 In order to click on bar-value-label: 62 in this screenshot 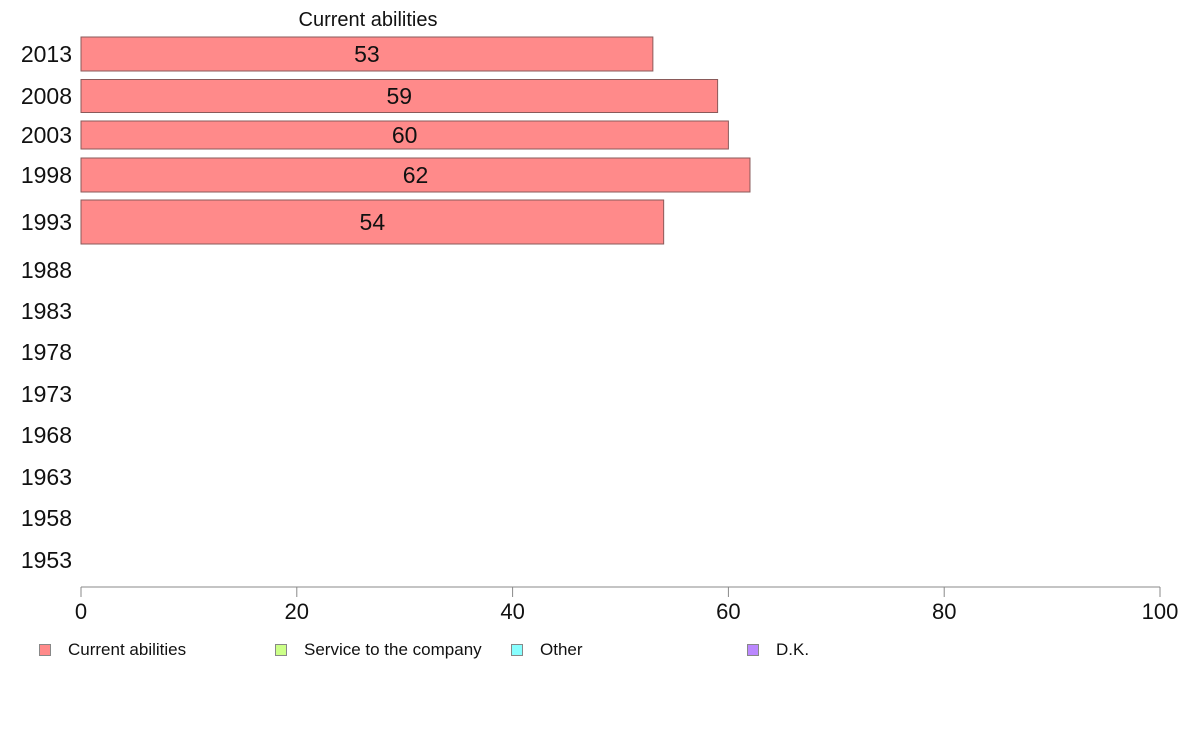, I will do `click(416, 175)`.